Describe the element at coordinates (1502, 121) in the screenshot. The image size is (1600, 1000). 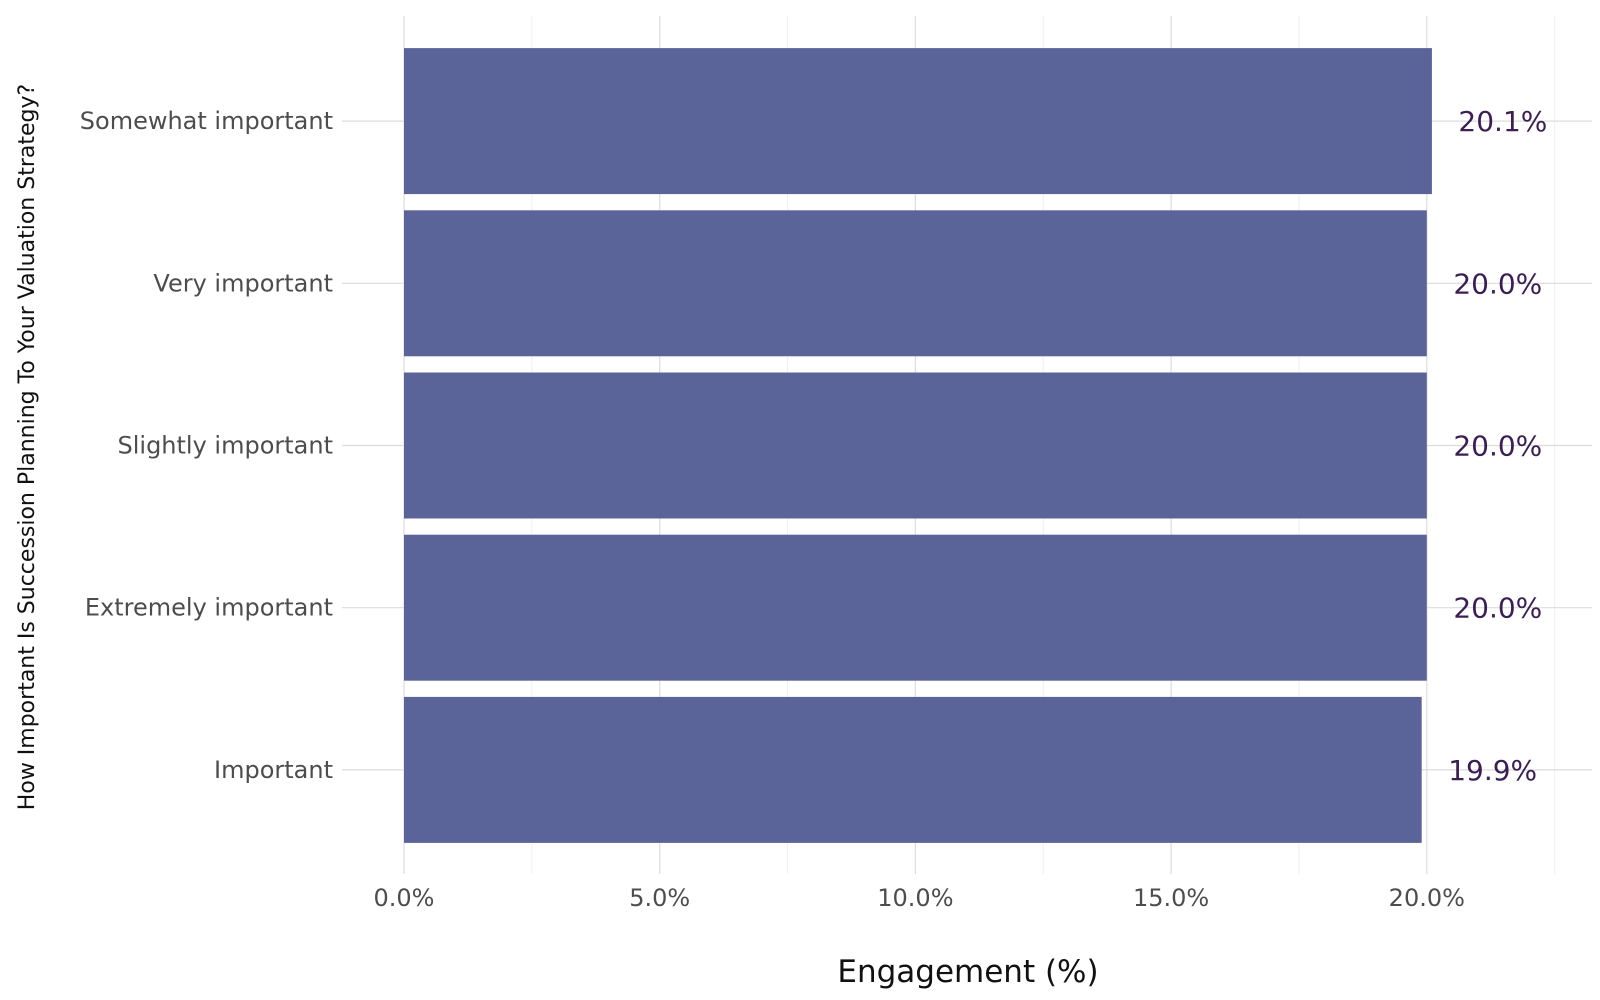
I see `value-label: 20.1%` at that location.